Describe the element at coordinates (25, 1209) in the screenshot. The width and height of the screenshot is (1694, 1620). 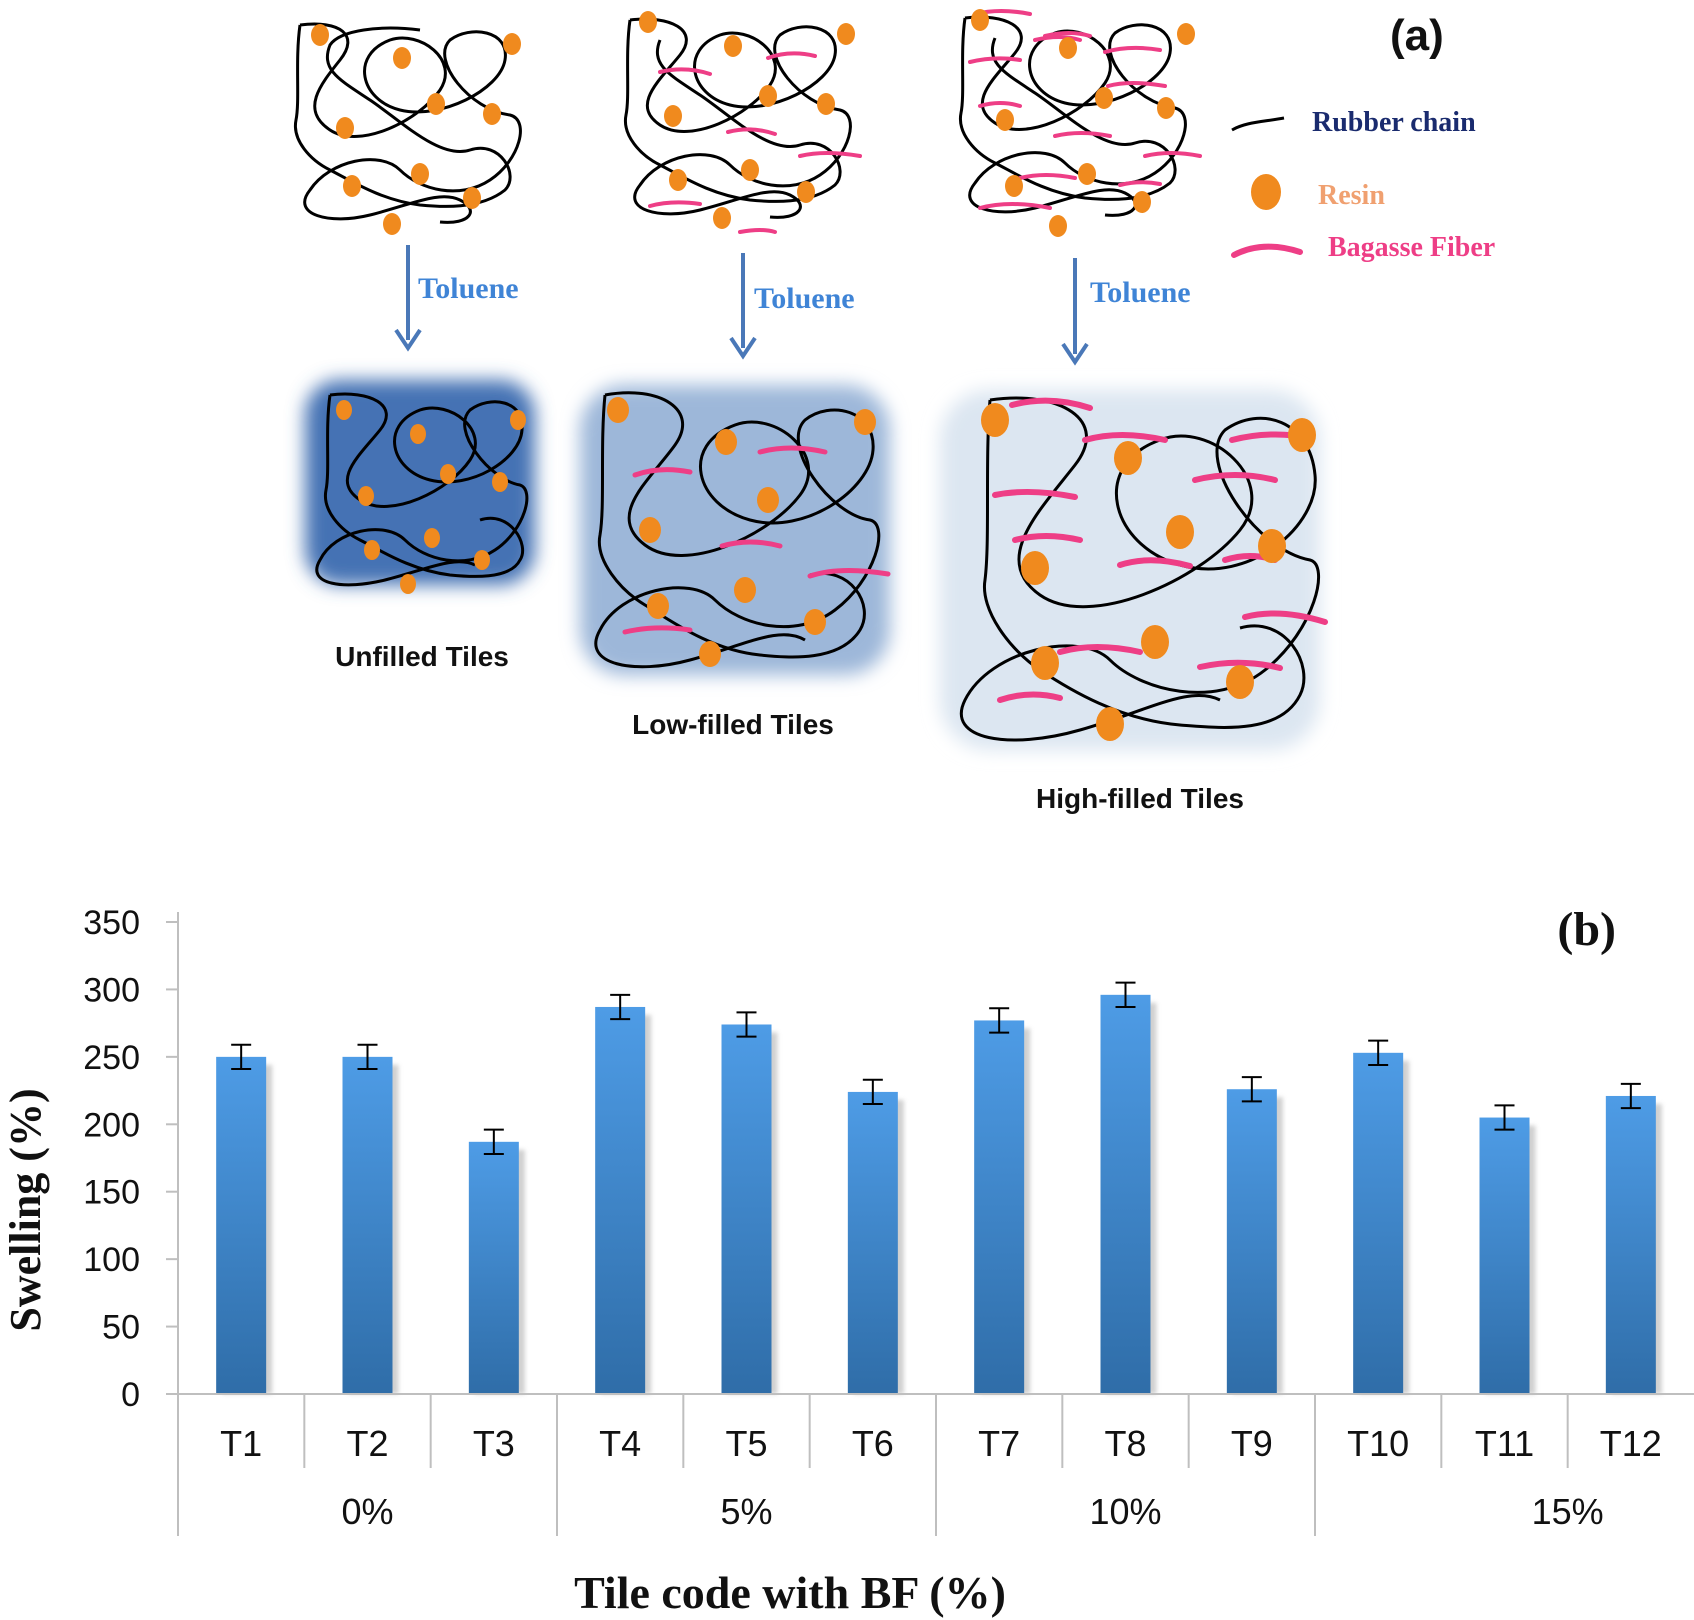
I see `y-axis-label: Swelling (%)` at that location.